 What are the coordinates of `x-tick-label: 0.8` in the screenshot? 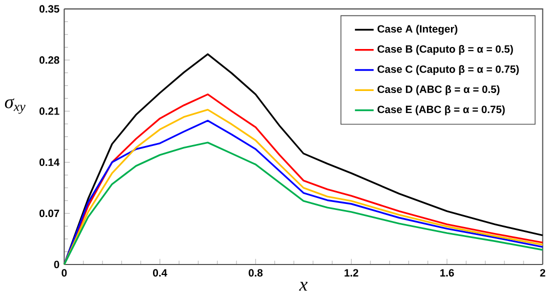 It's located at (255, 273).